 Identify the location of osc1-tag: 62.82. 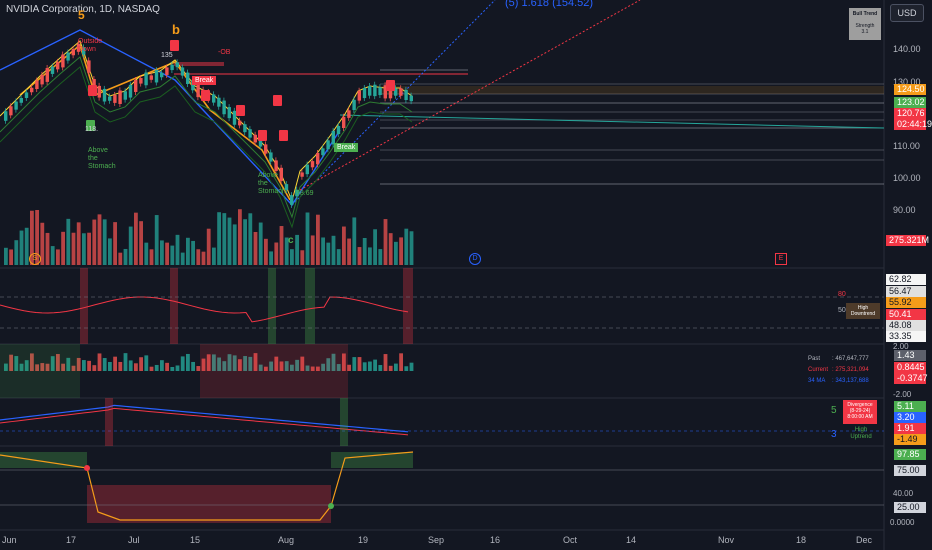
(906, 279).